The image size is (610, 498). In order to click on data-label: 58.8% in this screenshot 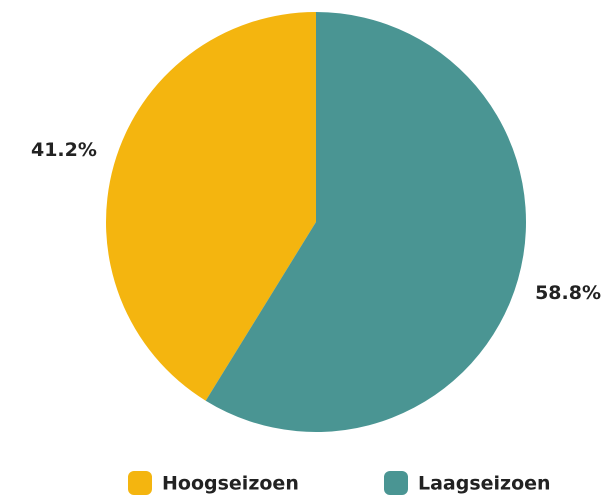, I will do `click(568, 293)`.